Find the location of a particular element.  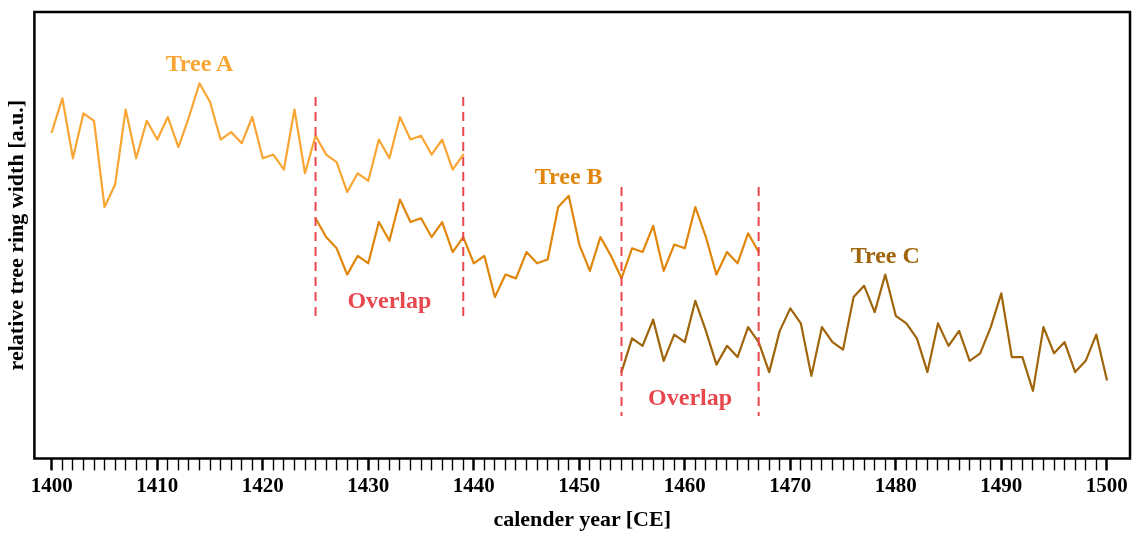

x-tick-label: 1470 is located at coordinates (790, 485).